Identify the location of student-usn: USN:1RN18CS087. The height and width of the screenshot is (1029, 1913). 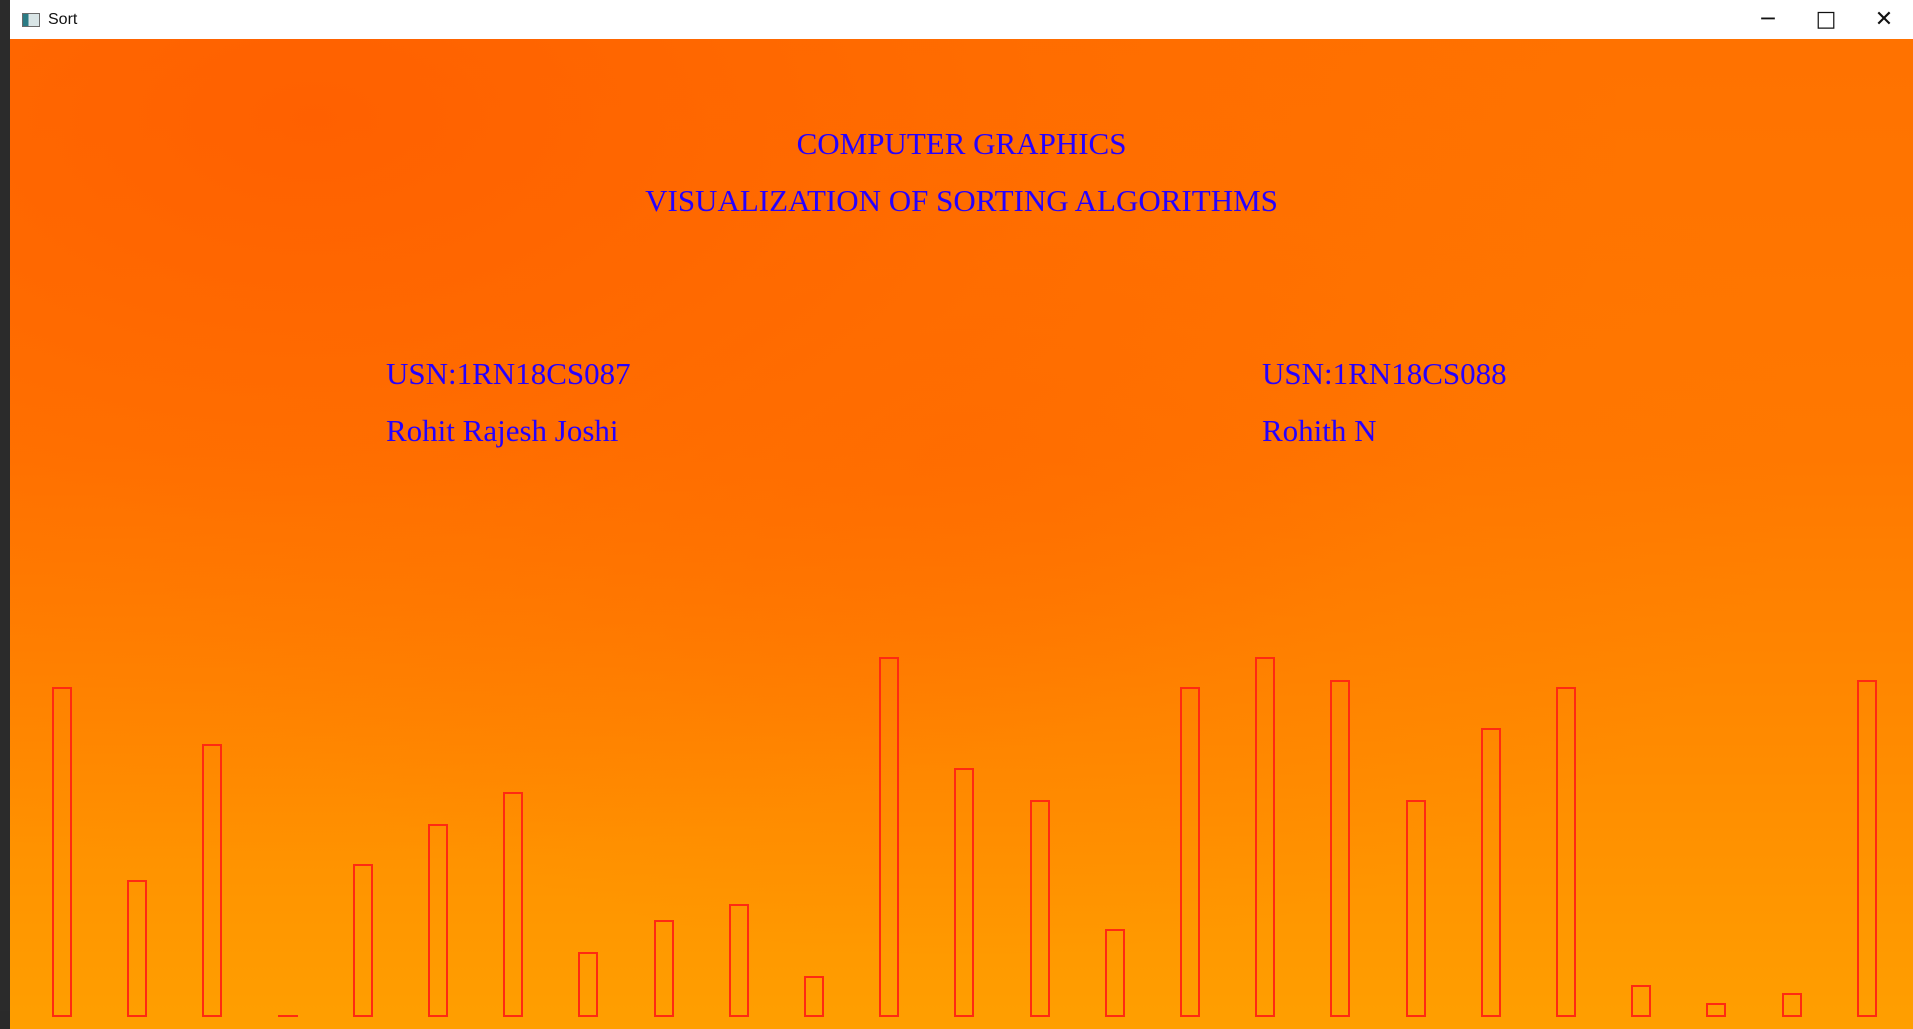
(508, 373).